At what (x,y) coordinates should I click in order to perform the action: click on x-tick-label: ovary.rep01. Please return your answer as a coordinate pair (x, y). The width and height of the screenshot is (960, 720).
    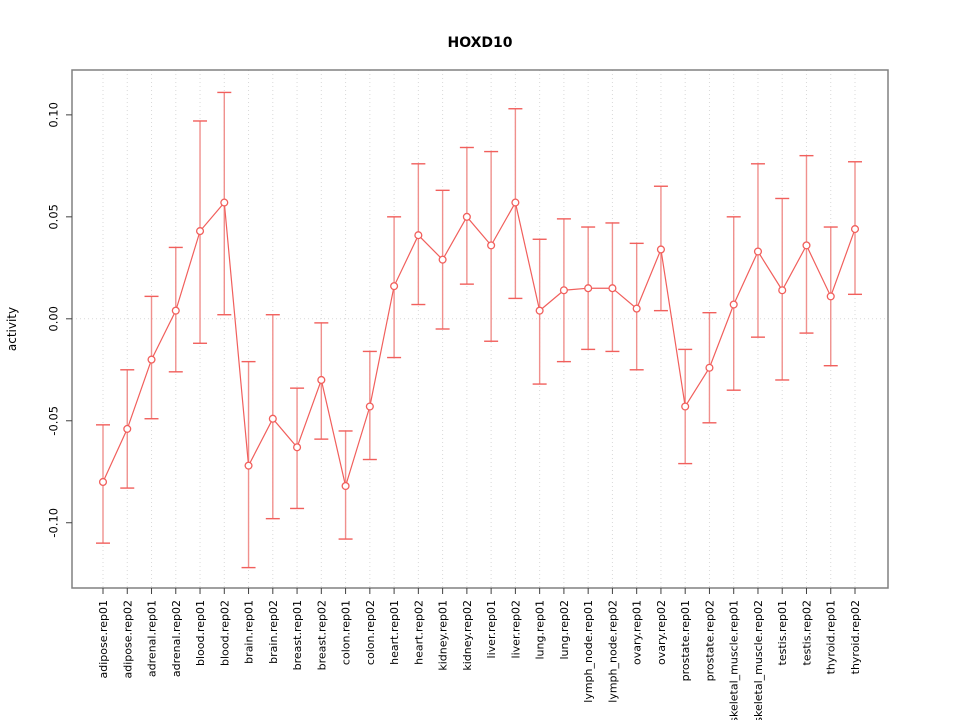
    Looking at the image, I should click on (637, 632).